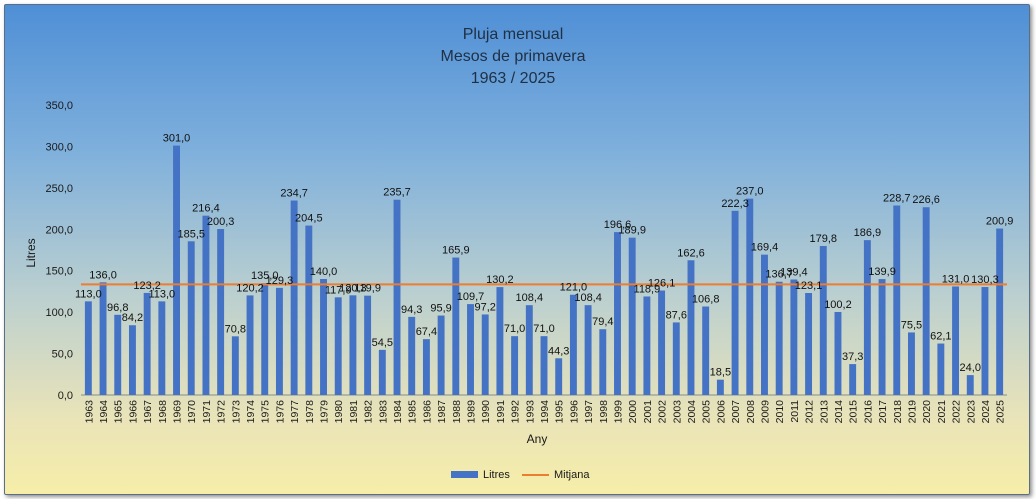 Image resolution: width=1036 pixels, height=499 pixels. What do you see at coordinates (191, 234) in the screenshot?
I see `data-label: 185,5` at bounding box center [191, 234].